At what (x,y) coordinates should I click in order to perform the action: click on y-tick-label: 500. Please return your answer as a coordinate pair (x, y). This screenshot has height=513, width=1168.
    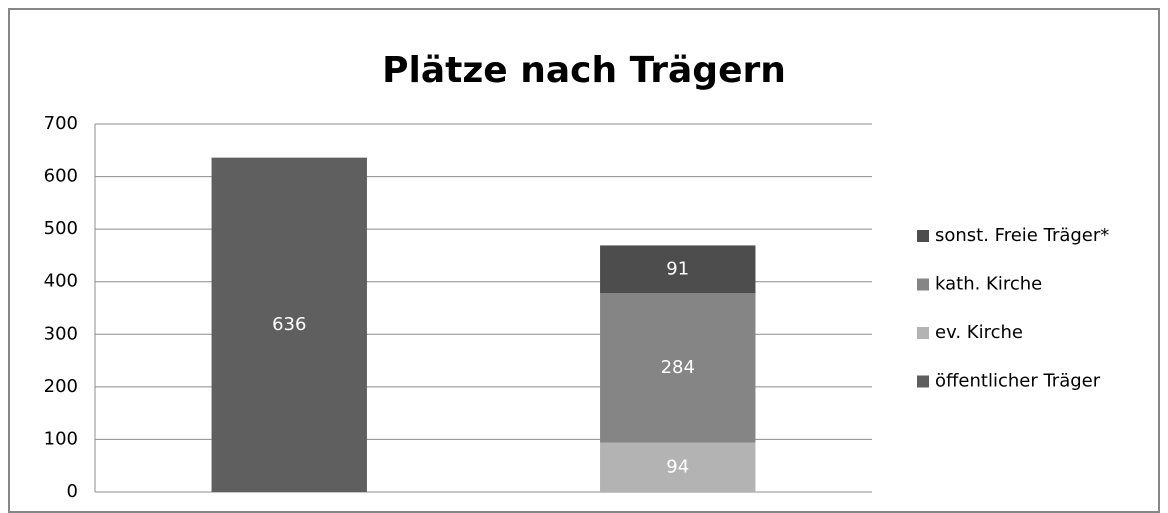
    Looking at the image, I should click on (61, 228).